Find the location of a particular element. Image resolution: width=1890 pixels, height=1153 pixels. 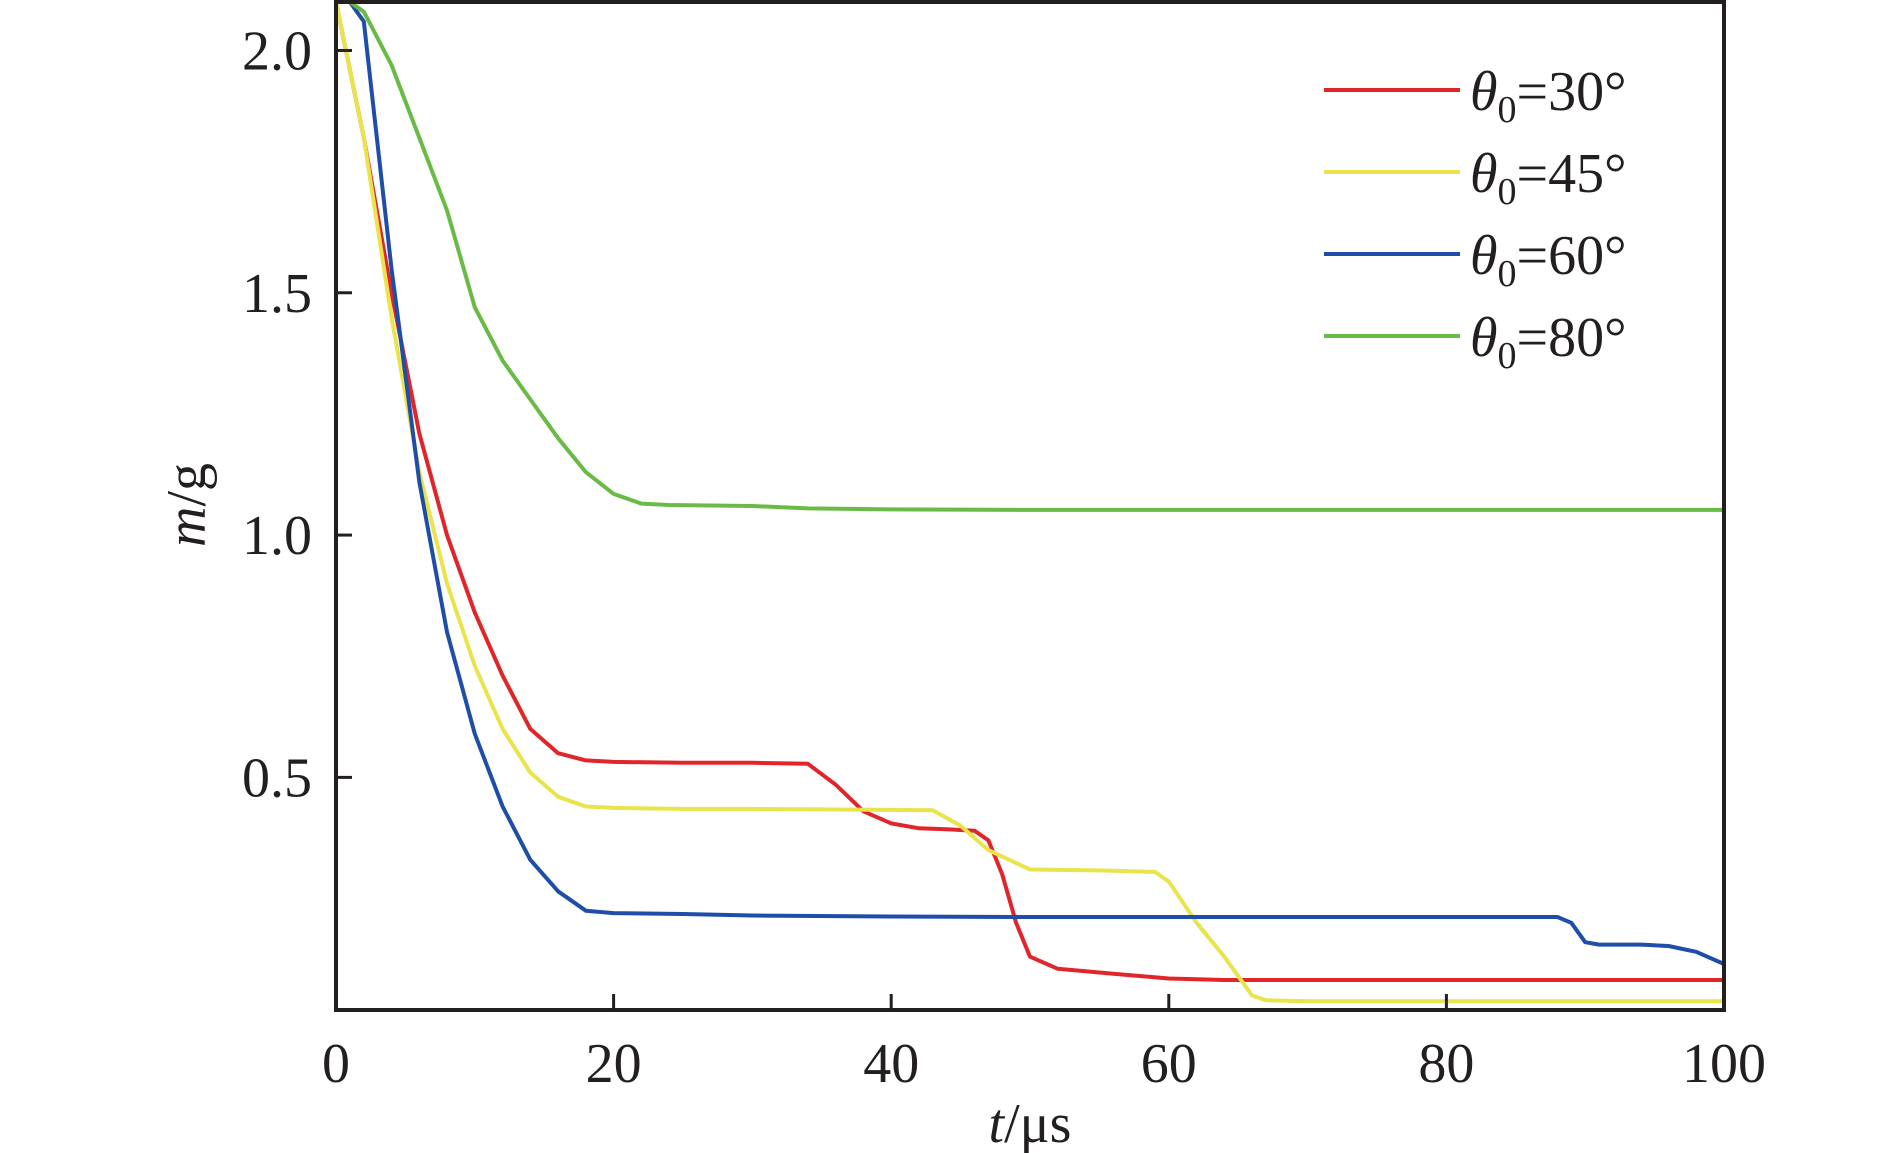

y-tick-label-2: 1.5 is located at coordinates (277, 294).